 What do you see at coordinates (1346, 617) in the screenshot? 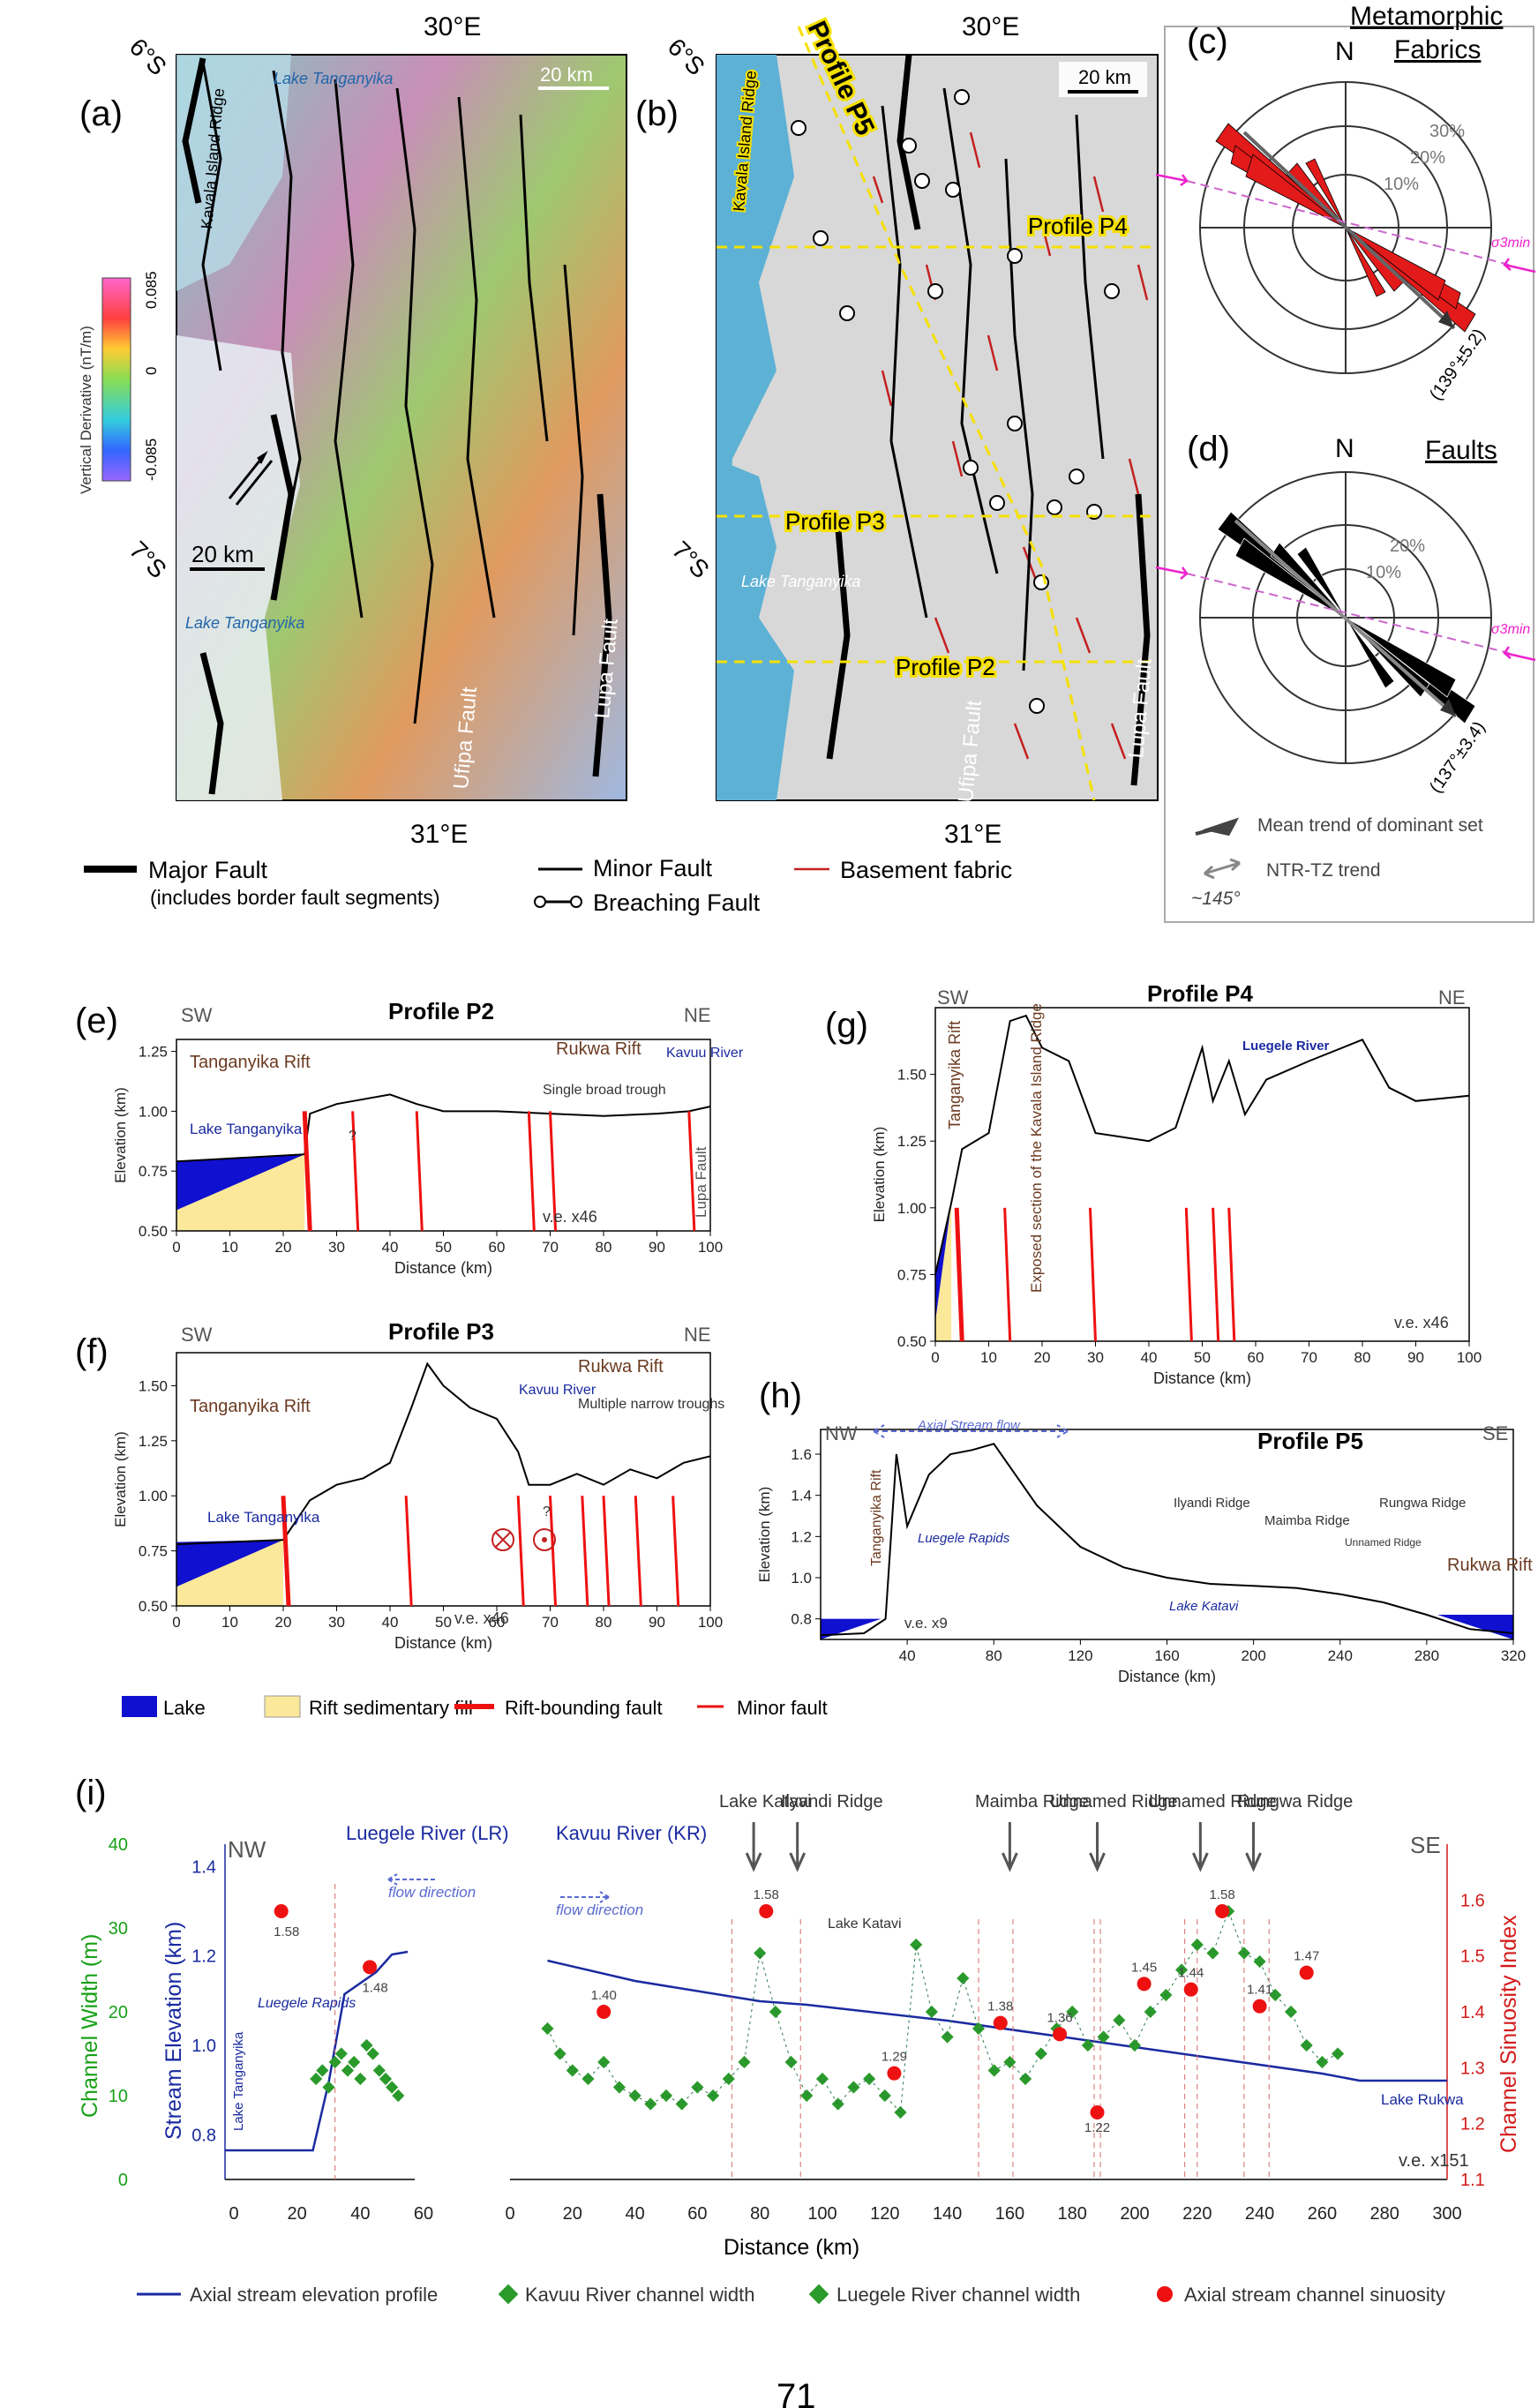
I see `panel-d-rose-petals` at bounding box center [1346, 617].